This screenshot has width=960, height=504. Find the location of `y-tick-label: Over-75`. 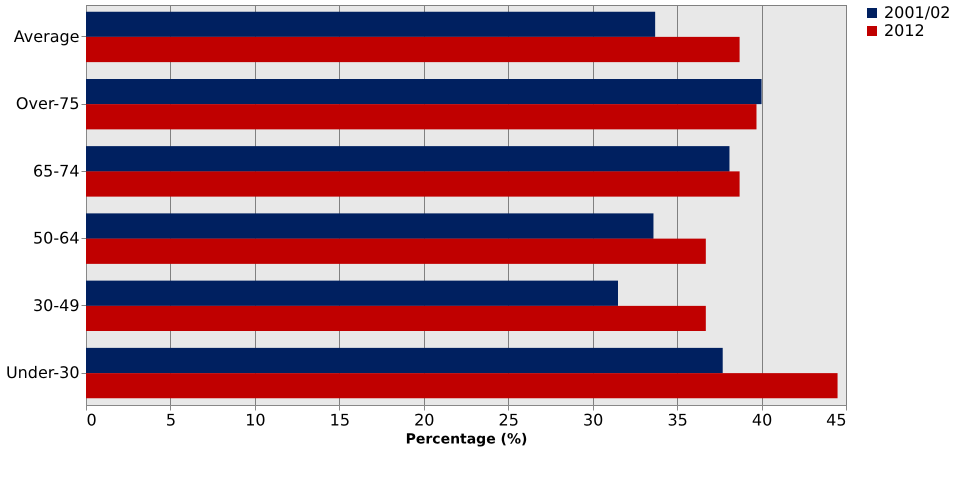

y-tick-label: Over-75 is located at coordinates (48, 104).